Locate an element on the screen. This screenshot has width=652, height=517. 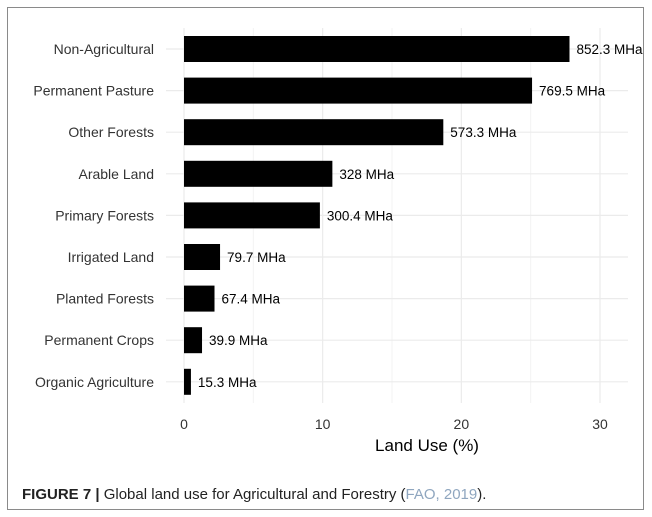
bar-value-label: 67.4 MHa is located at coordinates (251, 299).